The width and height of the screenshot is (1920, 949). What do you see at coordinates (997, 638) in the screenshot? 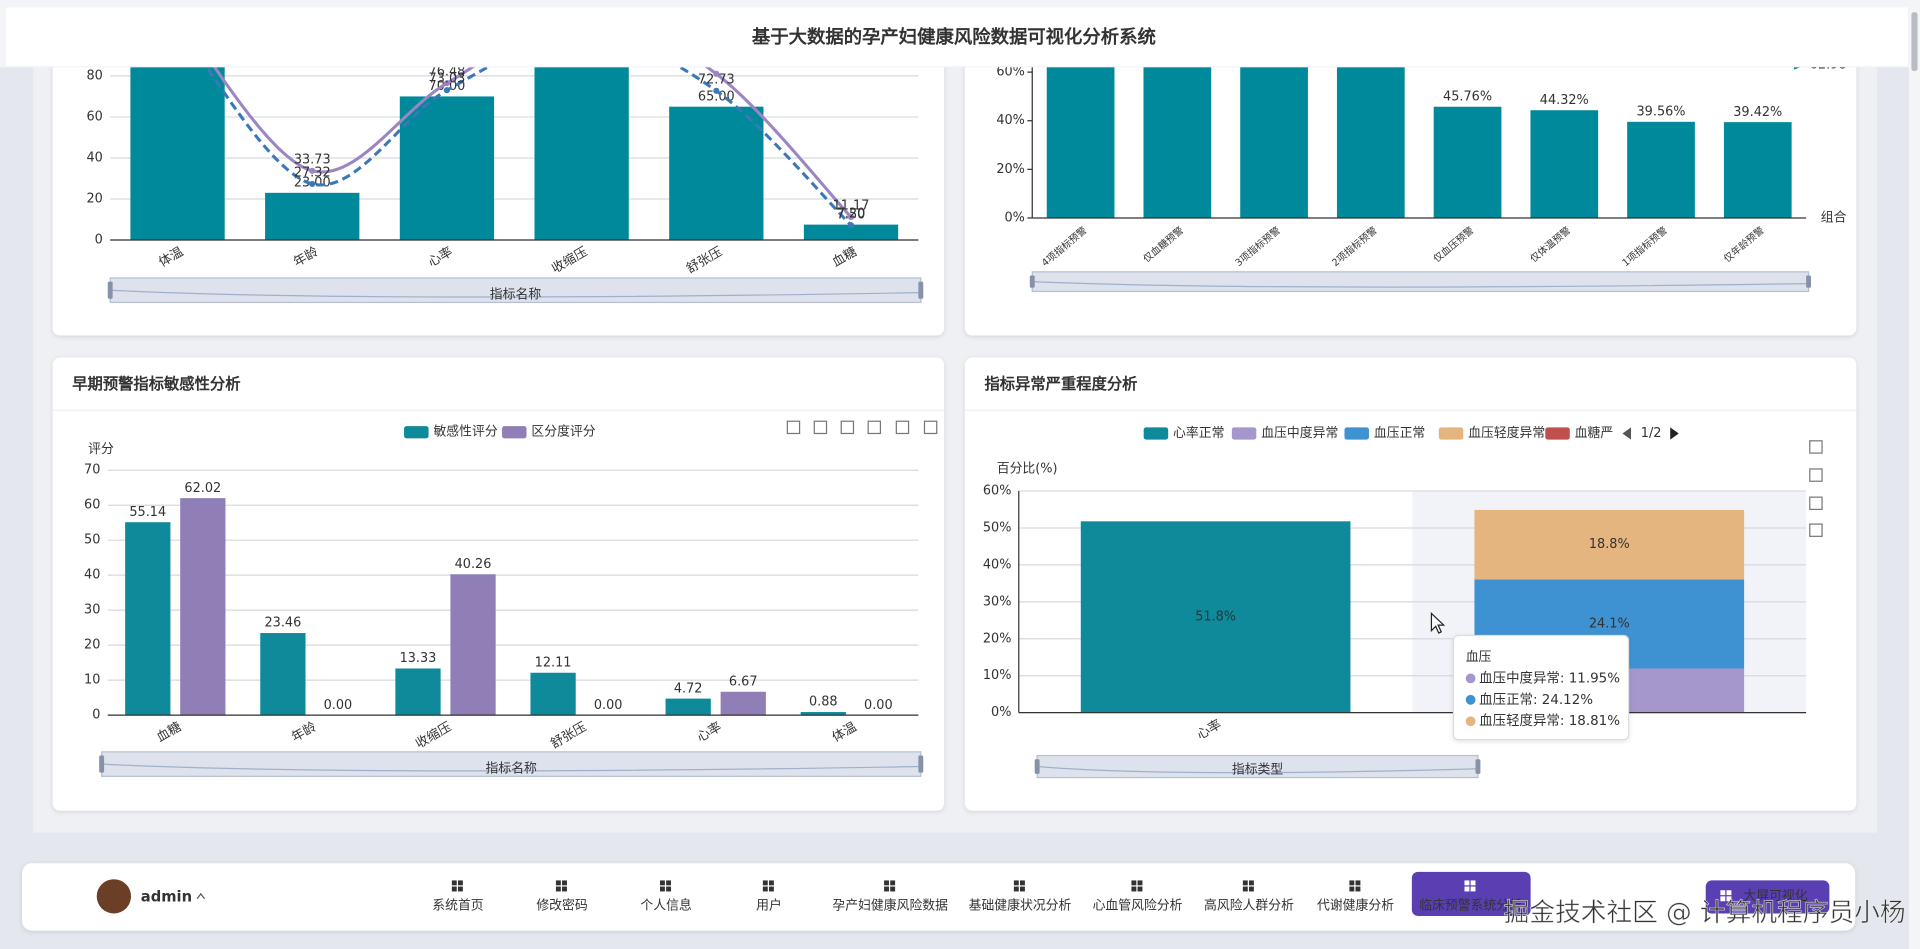
I see `y-tick-label: 20%` at bounding box center [997, 638].